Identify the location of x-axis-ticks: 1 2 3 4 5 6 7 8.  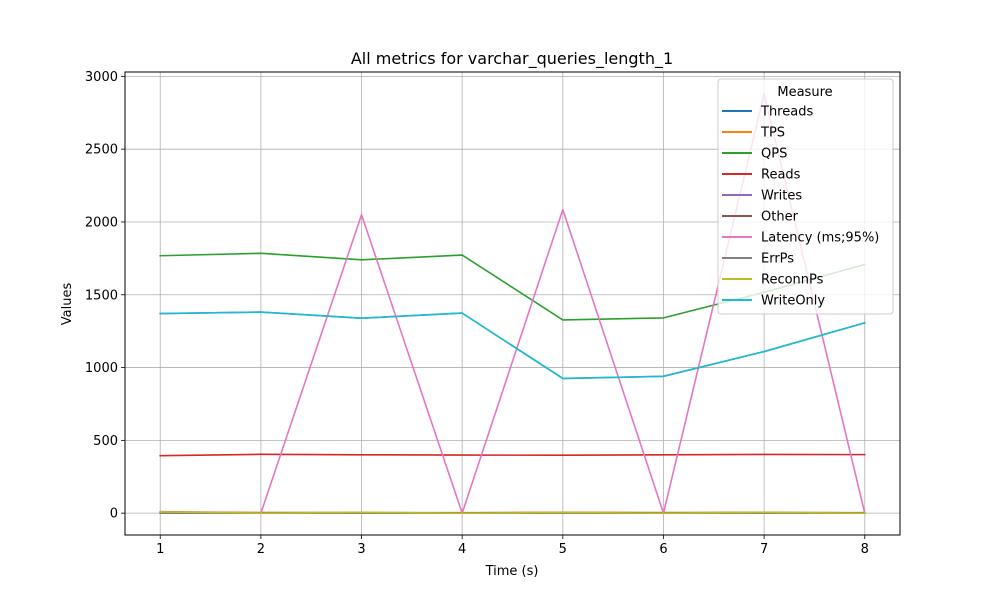
(512, 546).